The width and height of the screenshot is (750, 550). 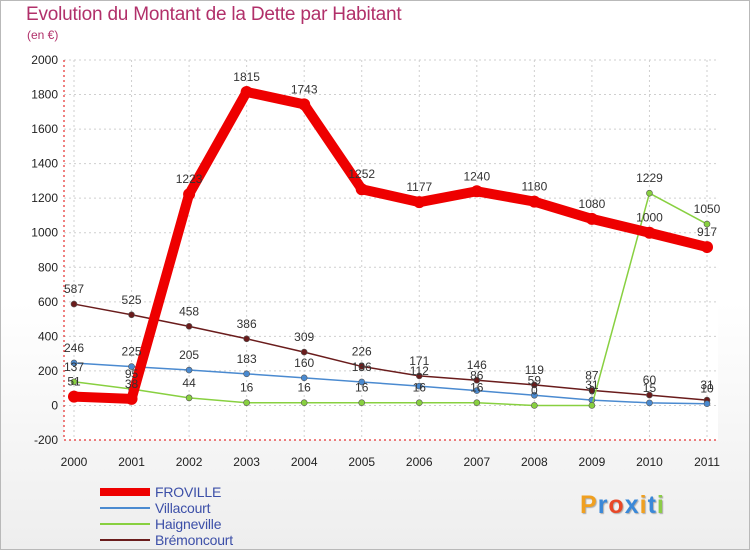 I want to click on y-tick-label: 1400, so click(x=44, y=164).